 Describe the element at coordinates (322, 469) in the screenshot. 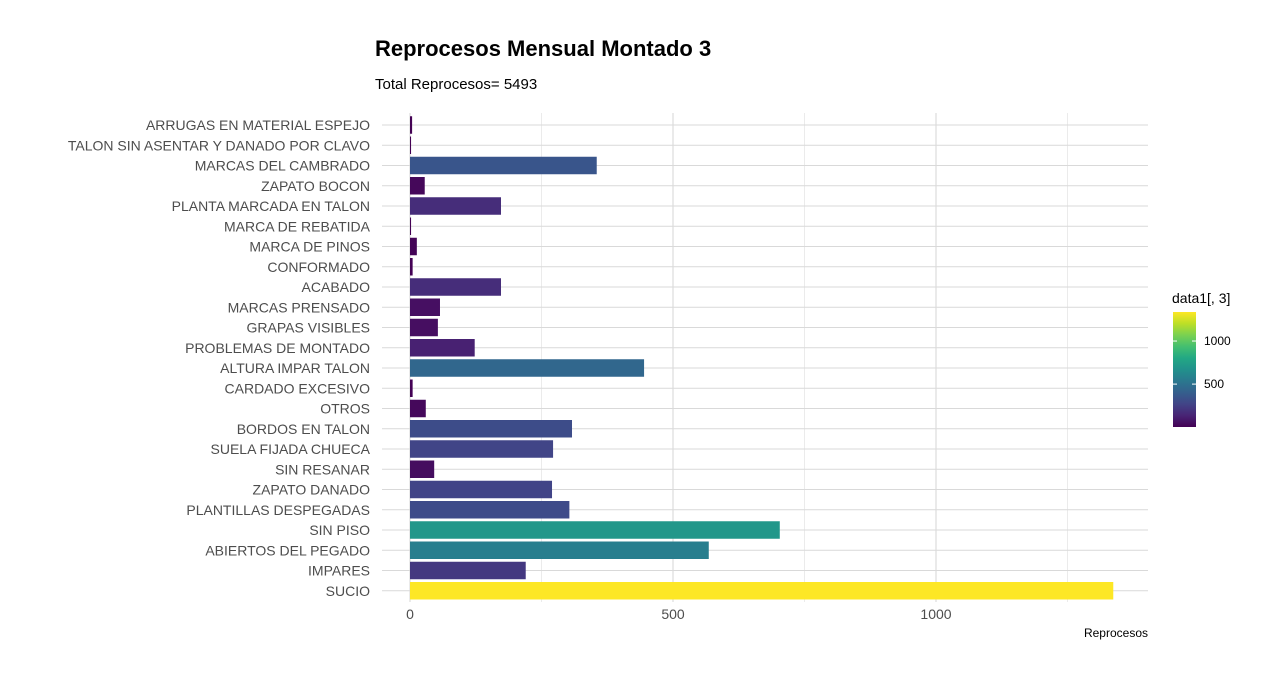

I see `category-label: SIN RESANAR` at that location.